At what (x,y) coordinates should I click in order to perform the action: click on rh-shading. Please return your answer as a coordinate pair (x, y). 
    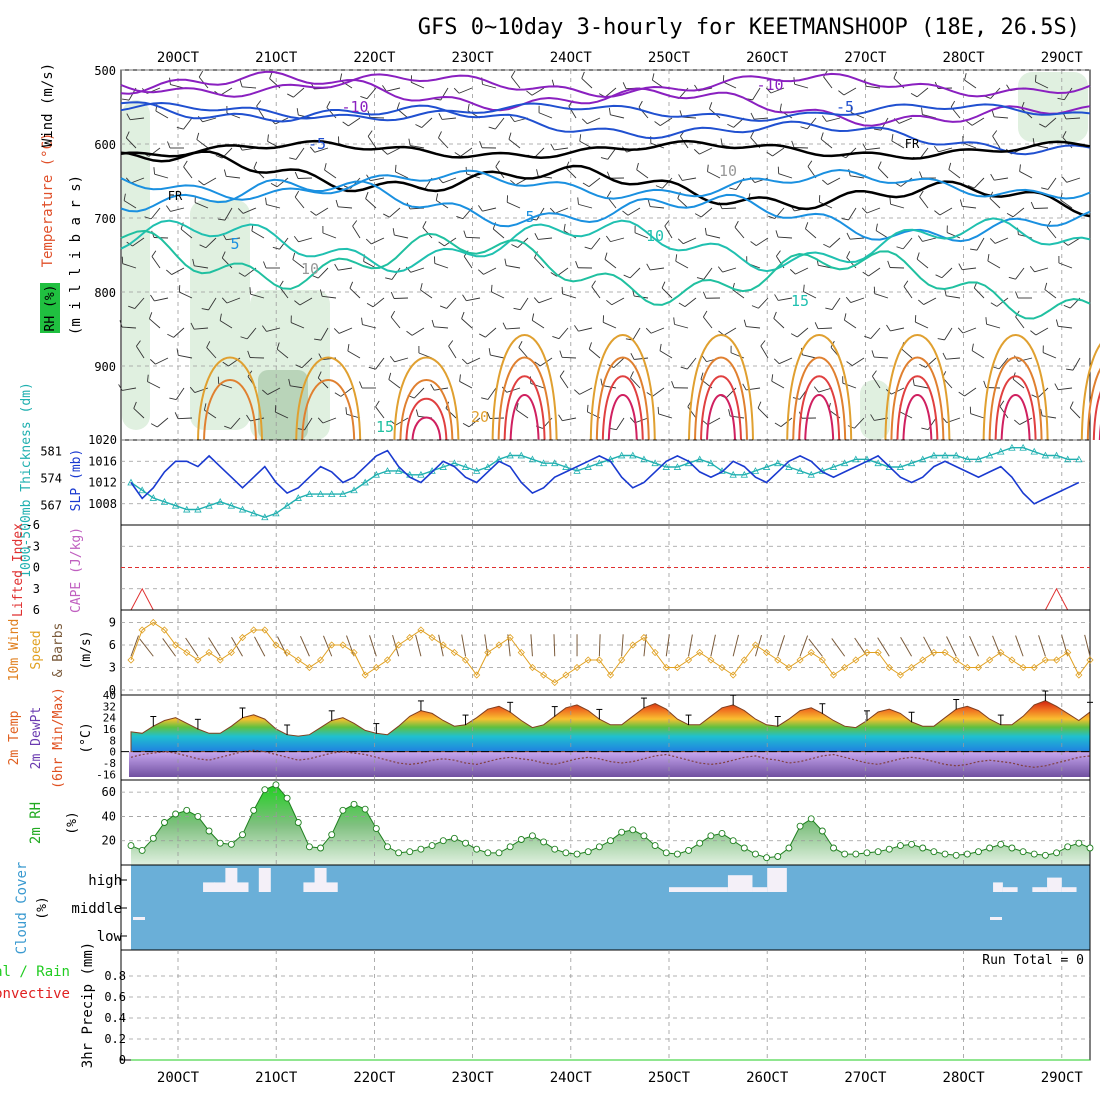
    Looking at the image, I should click on (283, 405).